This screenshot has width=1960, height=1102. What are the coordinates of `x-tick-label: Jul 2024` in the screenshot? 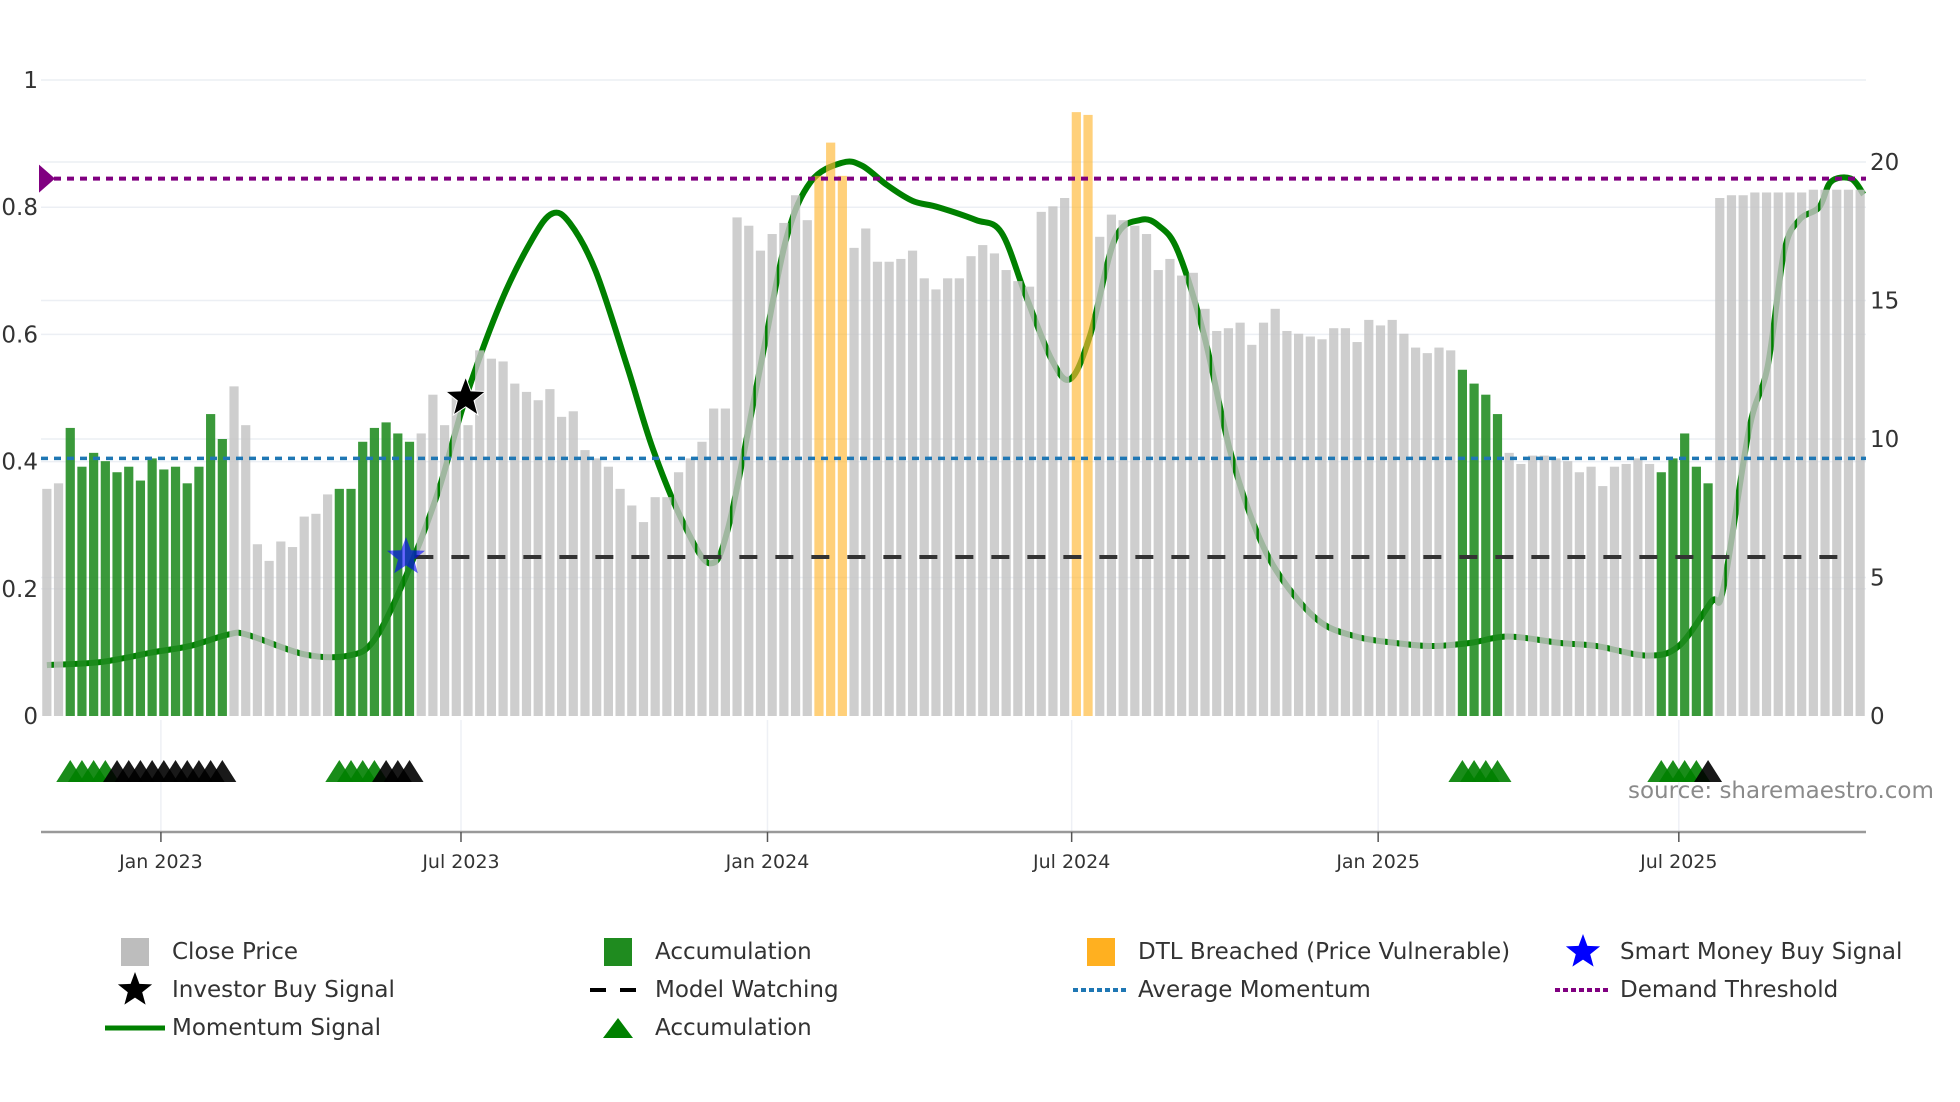 It's located at (1071, 862).